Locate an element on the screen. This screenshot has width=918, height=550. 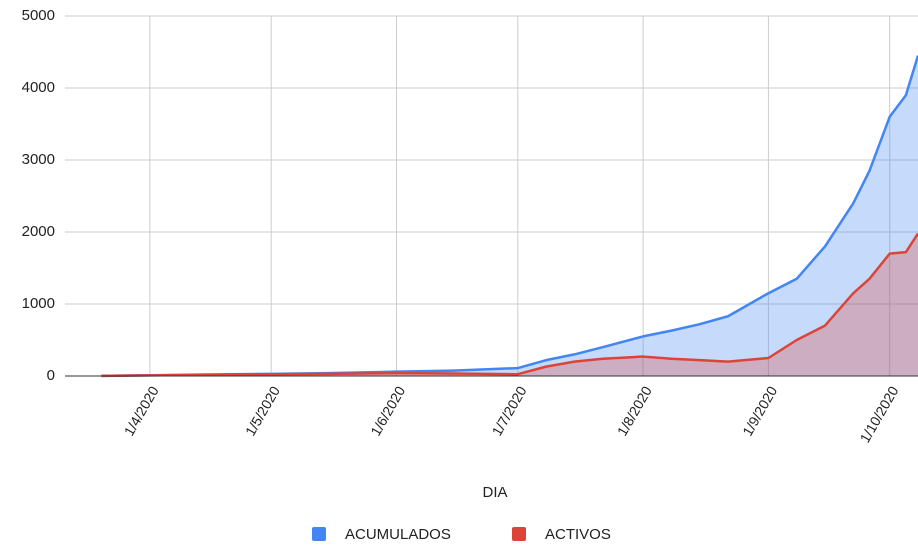
y-tick-label: 0 is located at coordinates (51, 375).